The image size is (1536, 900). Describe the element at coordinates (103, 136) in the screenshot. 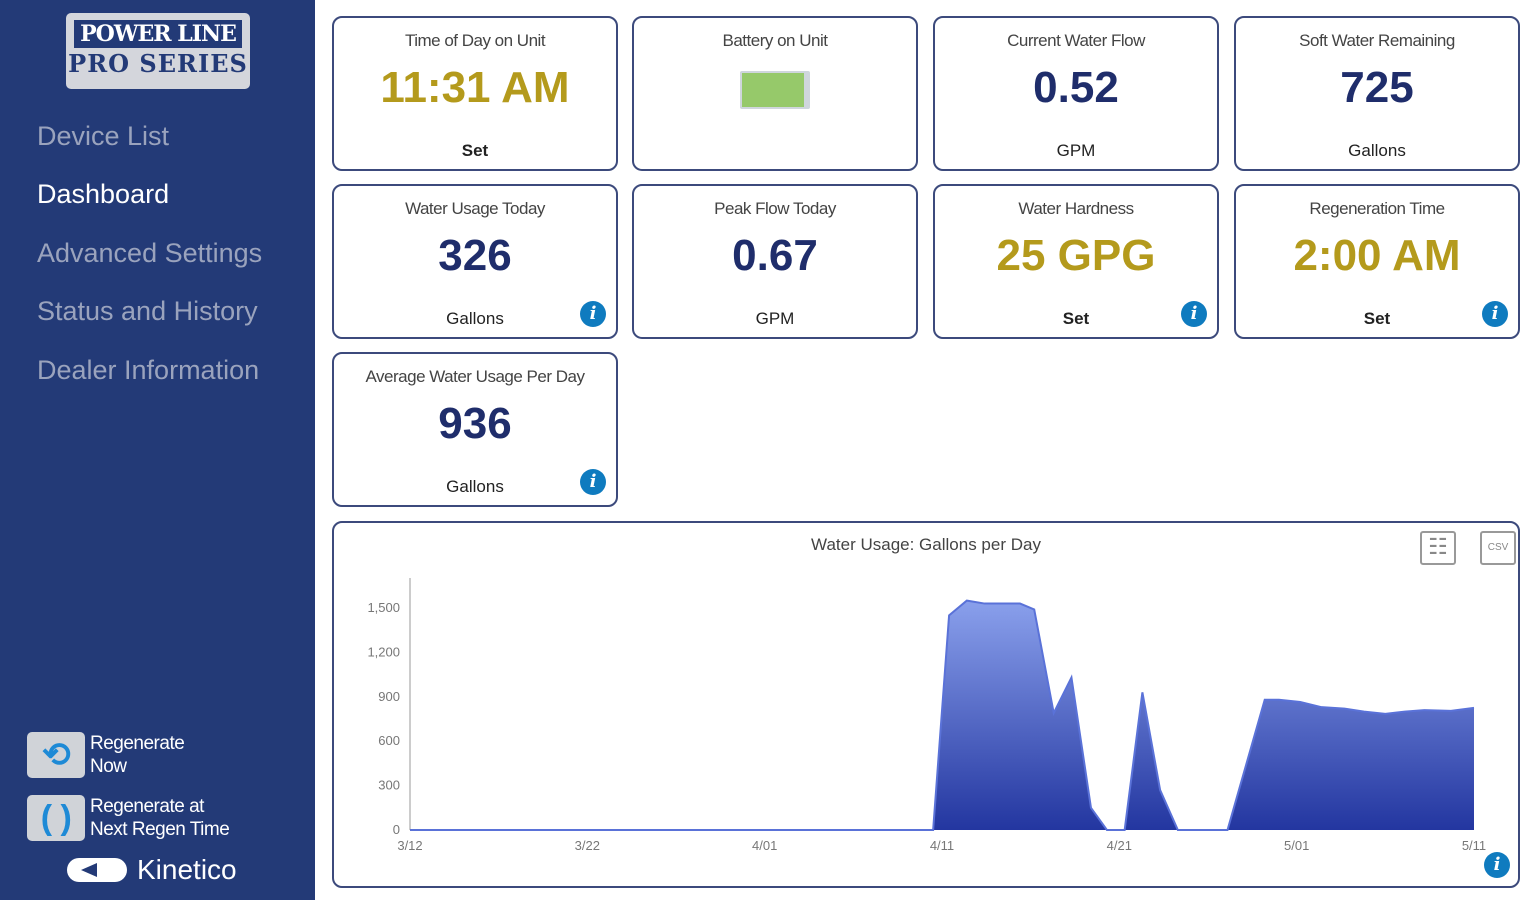

I see `nav-device-list: Device List` at that location.